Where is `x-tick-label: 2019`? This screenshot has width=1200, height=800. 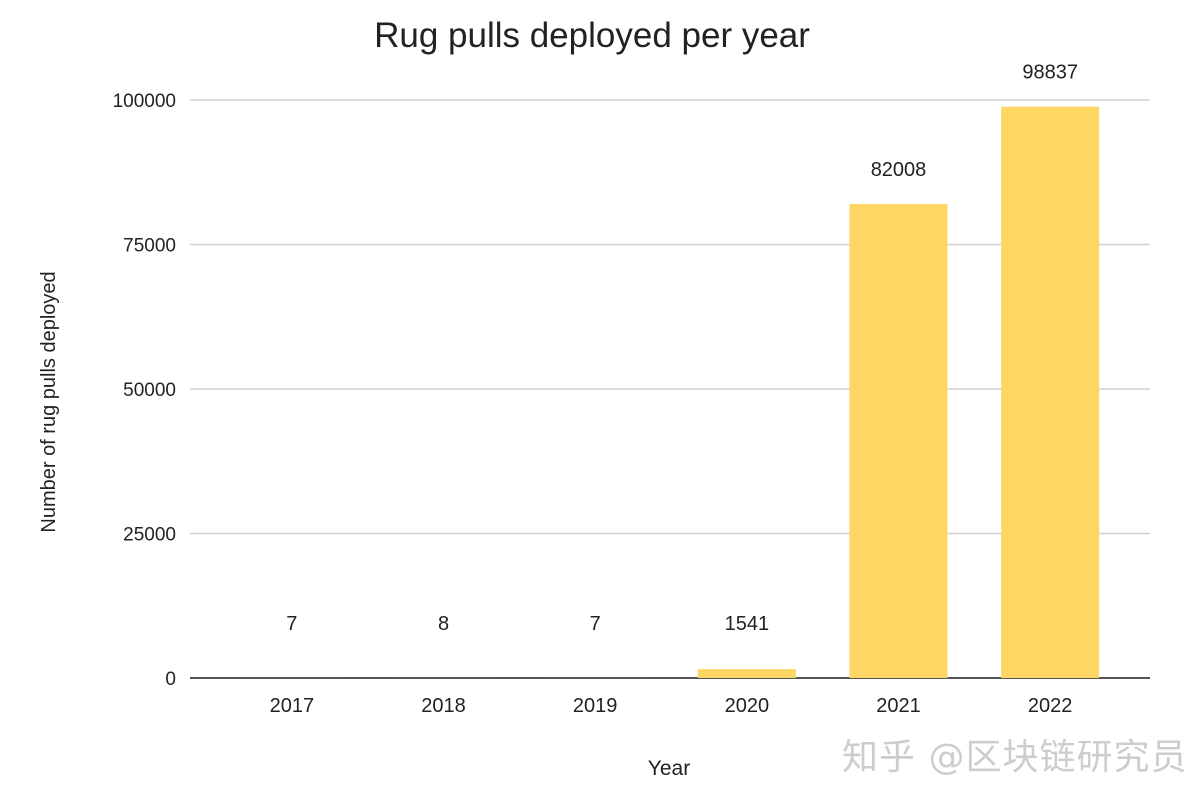 x-tick-label: 2019 is located at coordinates (595, 706).